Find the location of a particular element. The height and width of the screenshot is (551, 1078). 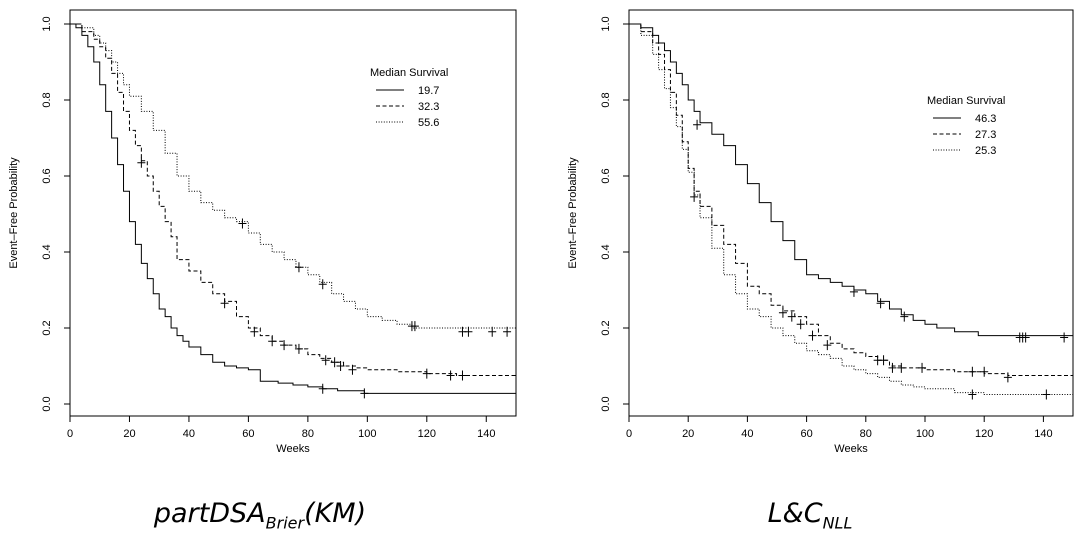

right-caption-main: L&C is located at coordinates (795, 513).